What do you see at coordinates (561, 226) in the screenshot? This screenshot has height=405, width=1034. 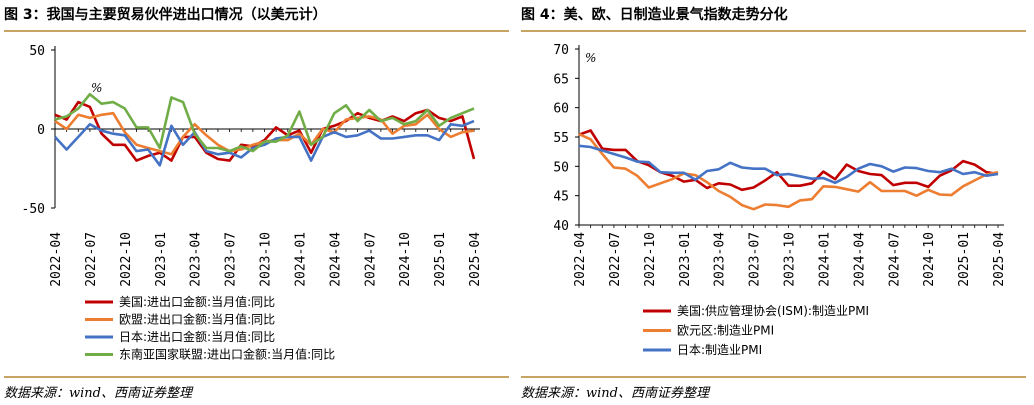 I see `y-tick-label: 40` at bounding box center [561, 226].